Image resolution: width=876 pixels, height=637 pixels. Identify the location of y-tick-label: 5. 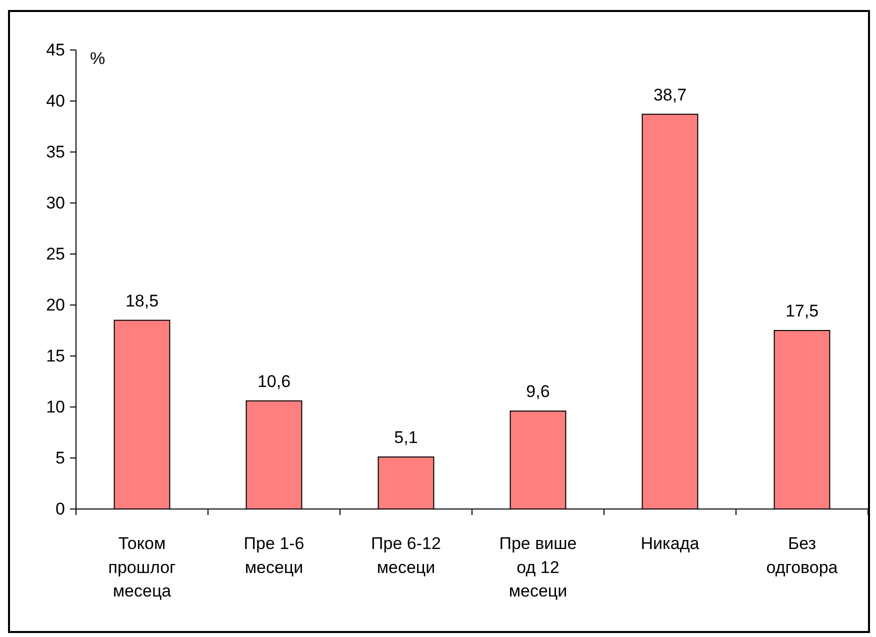
(60, 458).